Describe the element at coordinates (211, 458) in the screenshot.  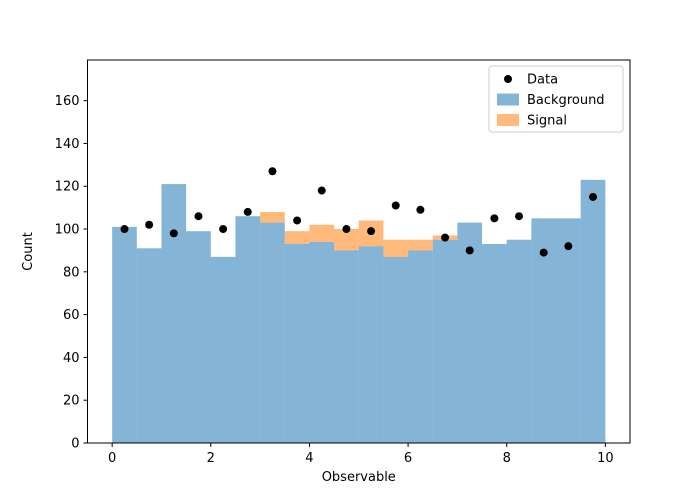
I see `x-tick-label: 2` at that location.